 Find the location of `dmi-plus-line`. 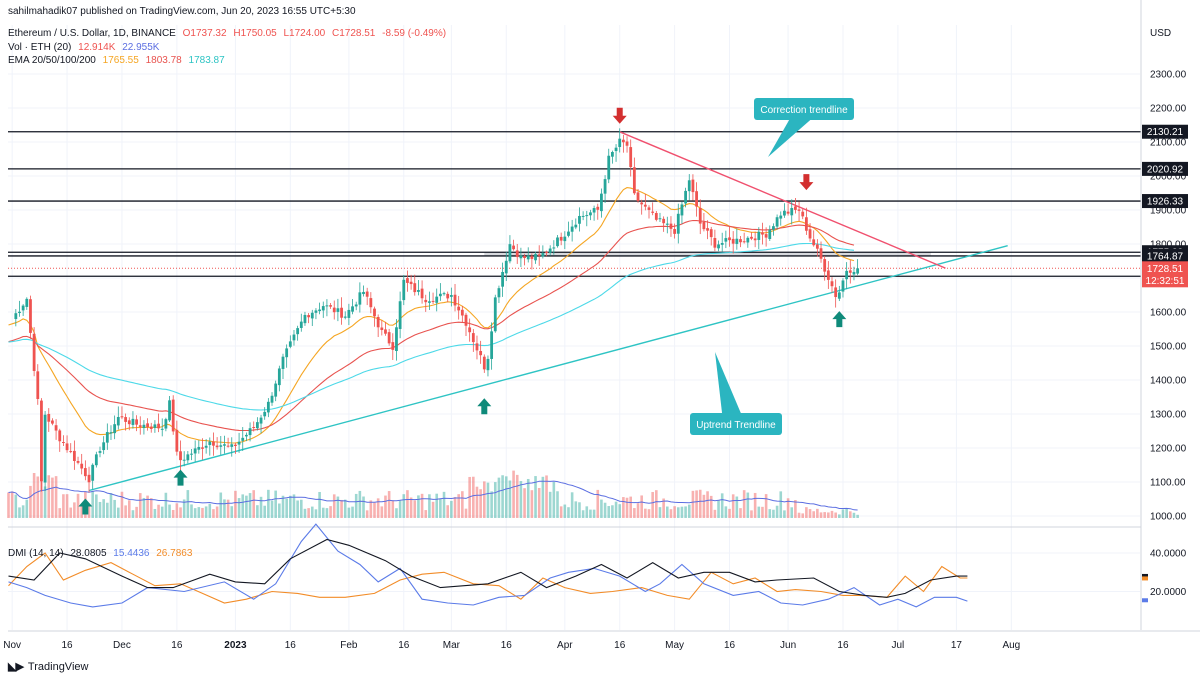

dmi-plus-line is located at coordinates (488, 565).